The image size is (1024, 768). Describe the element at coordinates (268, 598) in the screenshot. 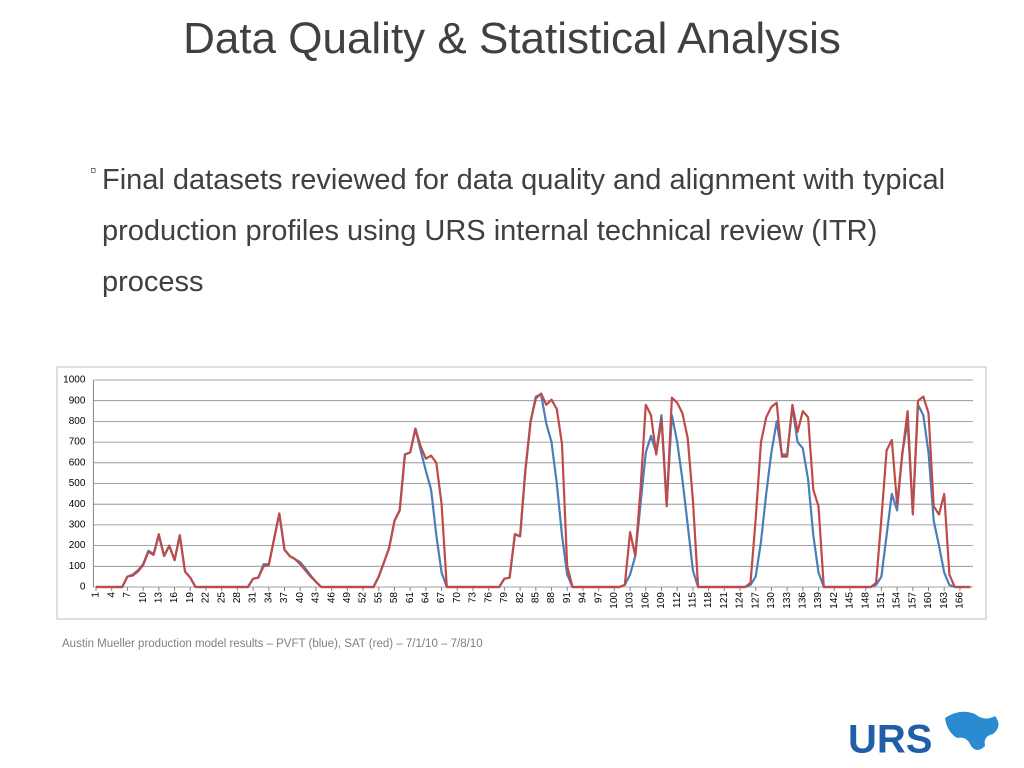

I see `x-tick-label: 34` at that location.